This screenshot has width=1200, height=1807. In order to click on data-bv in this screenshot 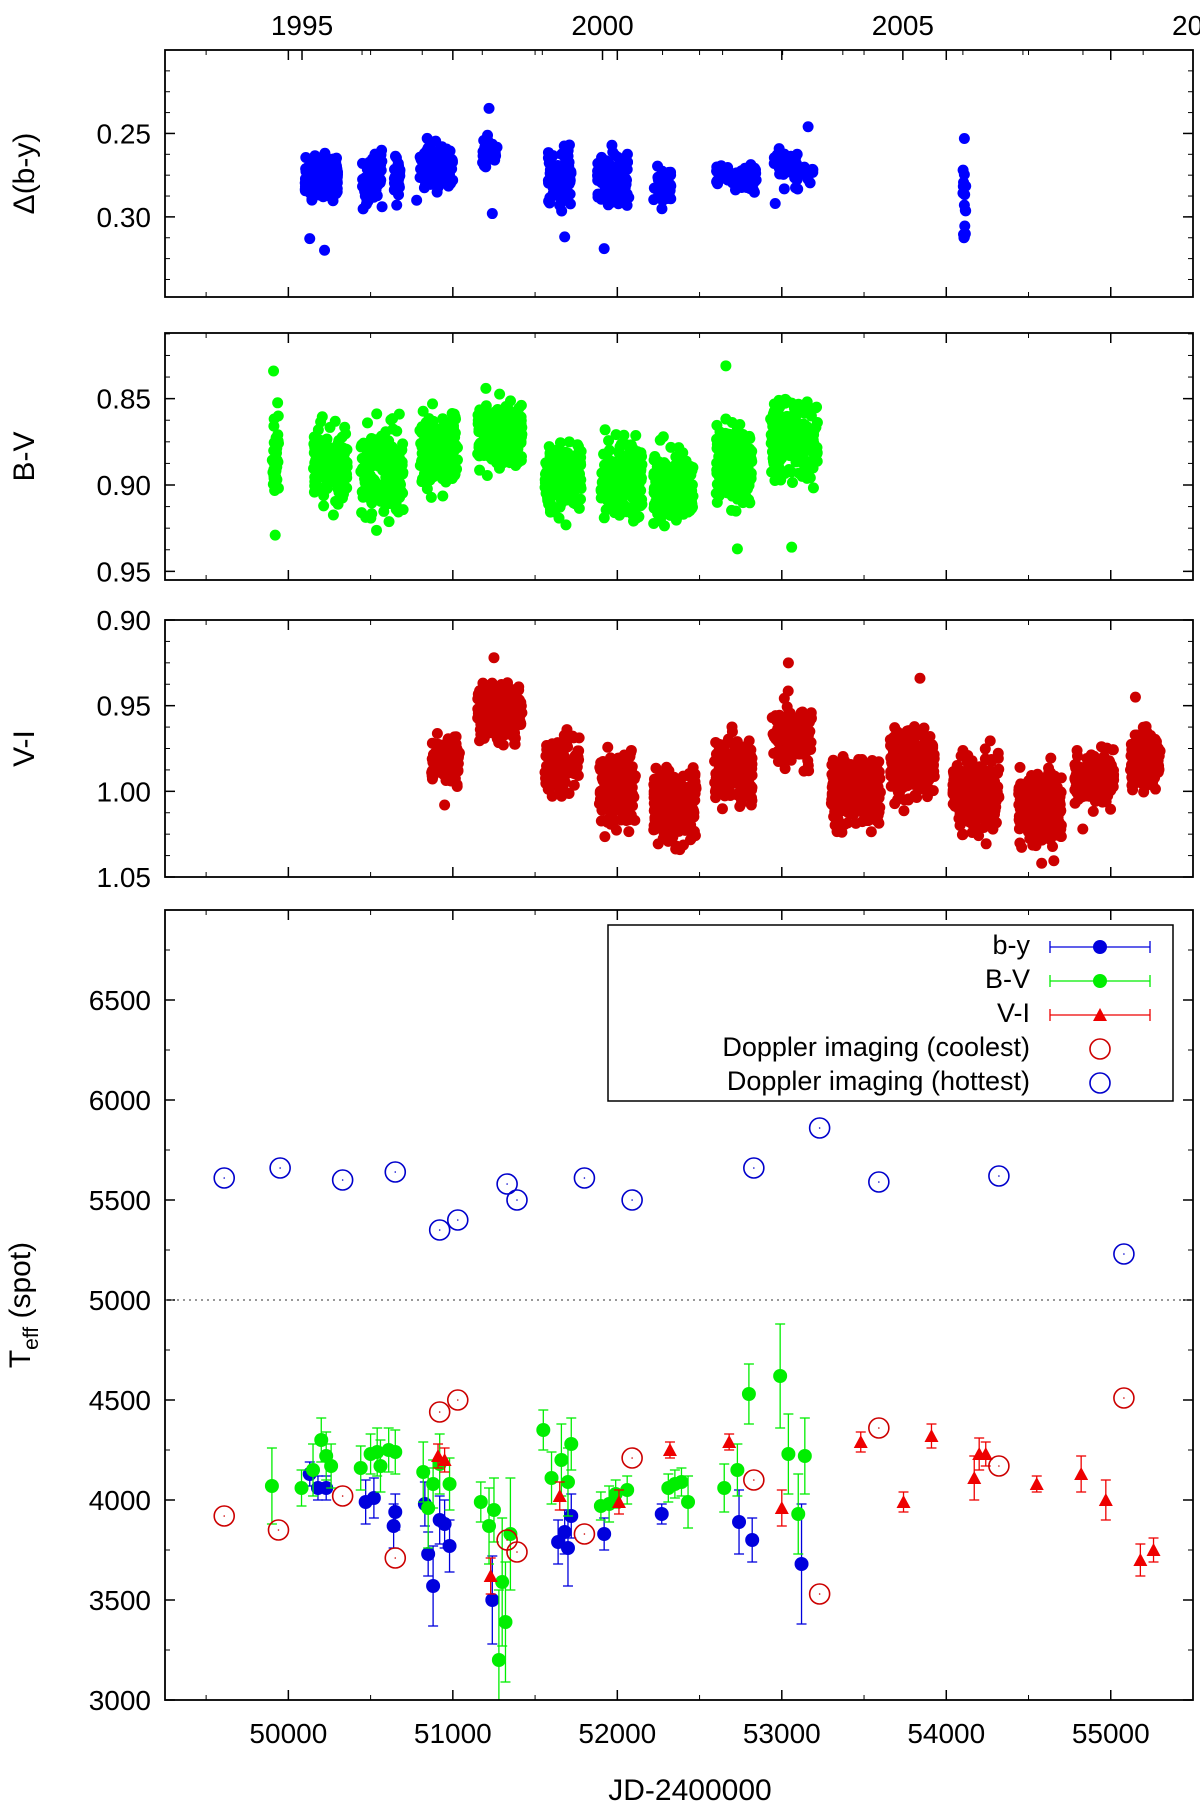, I will do `click(544, 457)`.